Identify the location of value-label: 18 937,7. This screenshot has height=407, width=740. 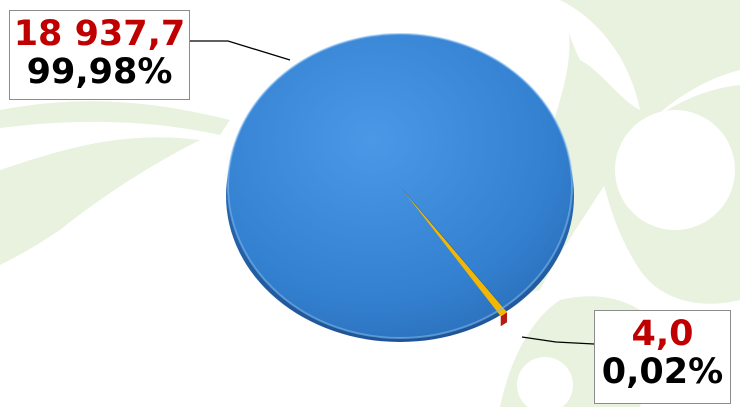
(99, 34).